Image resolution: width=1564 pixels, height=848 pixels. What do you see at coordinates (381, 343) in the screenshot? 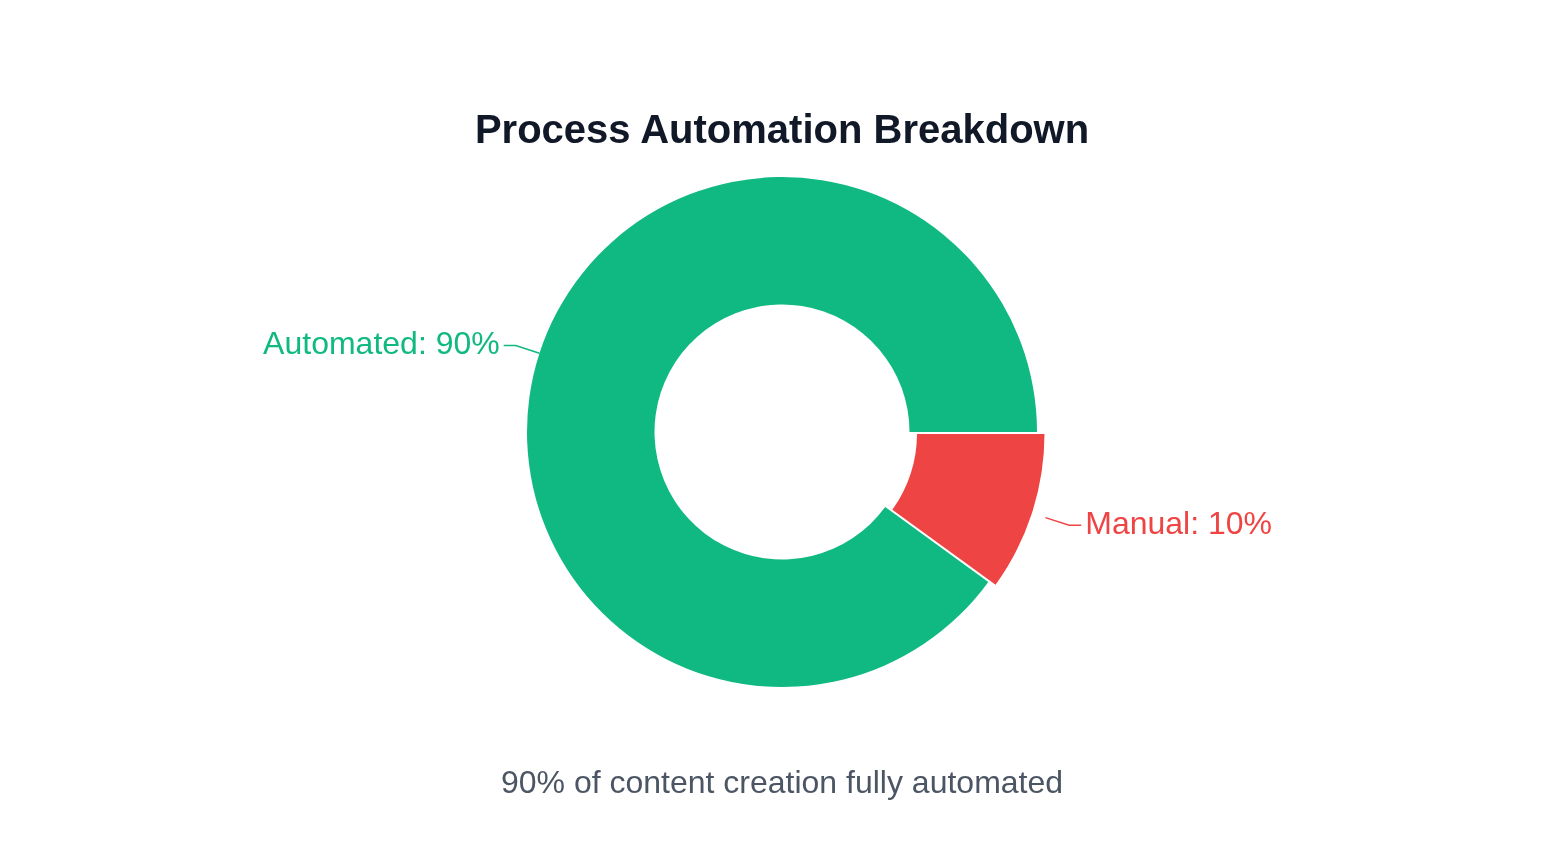
I see `slice-label: Automated: 90%` at bounding box center [381, 343].